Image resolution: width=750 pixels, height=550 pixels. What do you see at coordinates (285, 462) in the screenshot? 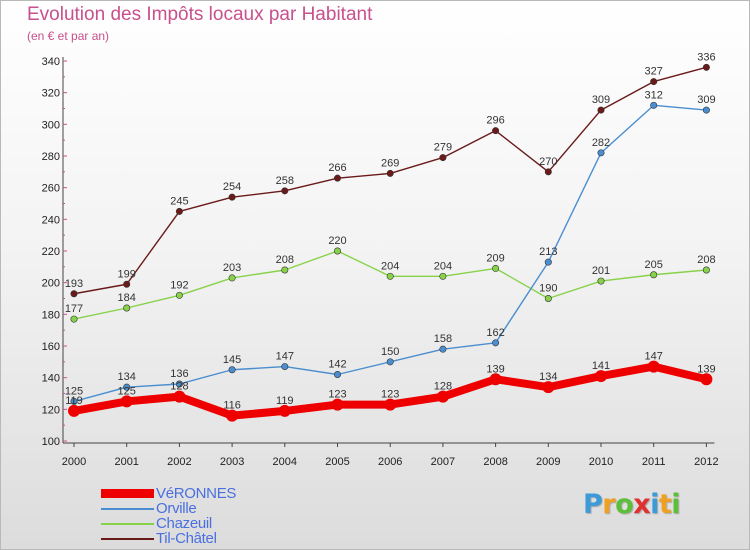
I see `x-tick-label: 2004` at bounding box center [285, 462].